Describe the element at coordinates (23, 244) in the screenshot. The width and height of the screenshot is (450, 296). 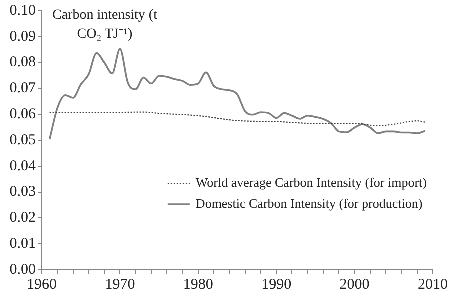
I see `y-tick-label: 0.01` at that location.